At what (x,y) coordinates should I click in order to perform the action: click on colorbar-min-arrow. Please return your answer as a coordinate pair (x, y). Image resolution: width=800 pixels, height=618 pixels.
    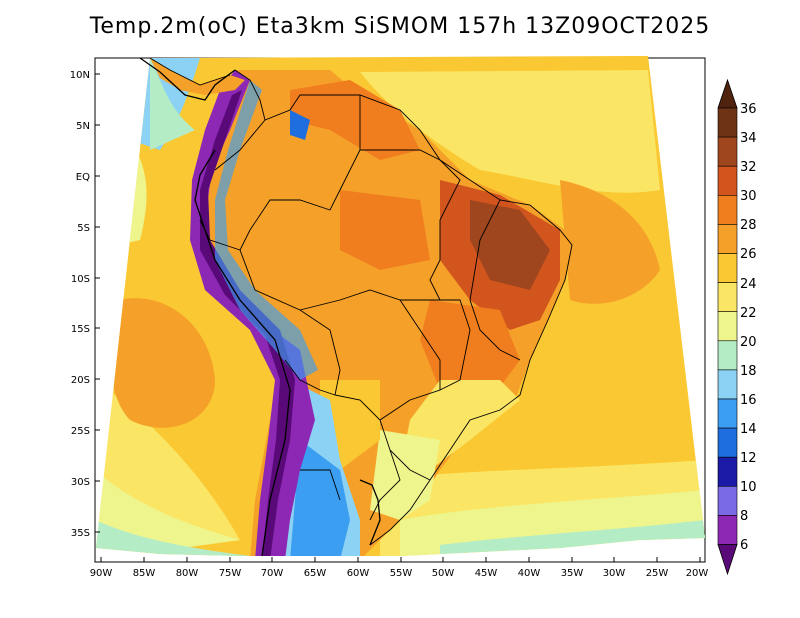
    Looking at the image, I should click on (727, 560).